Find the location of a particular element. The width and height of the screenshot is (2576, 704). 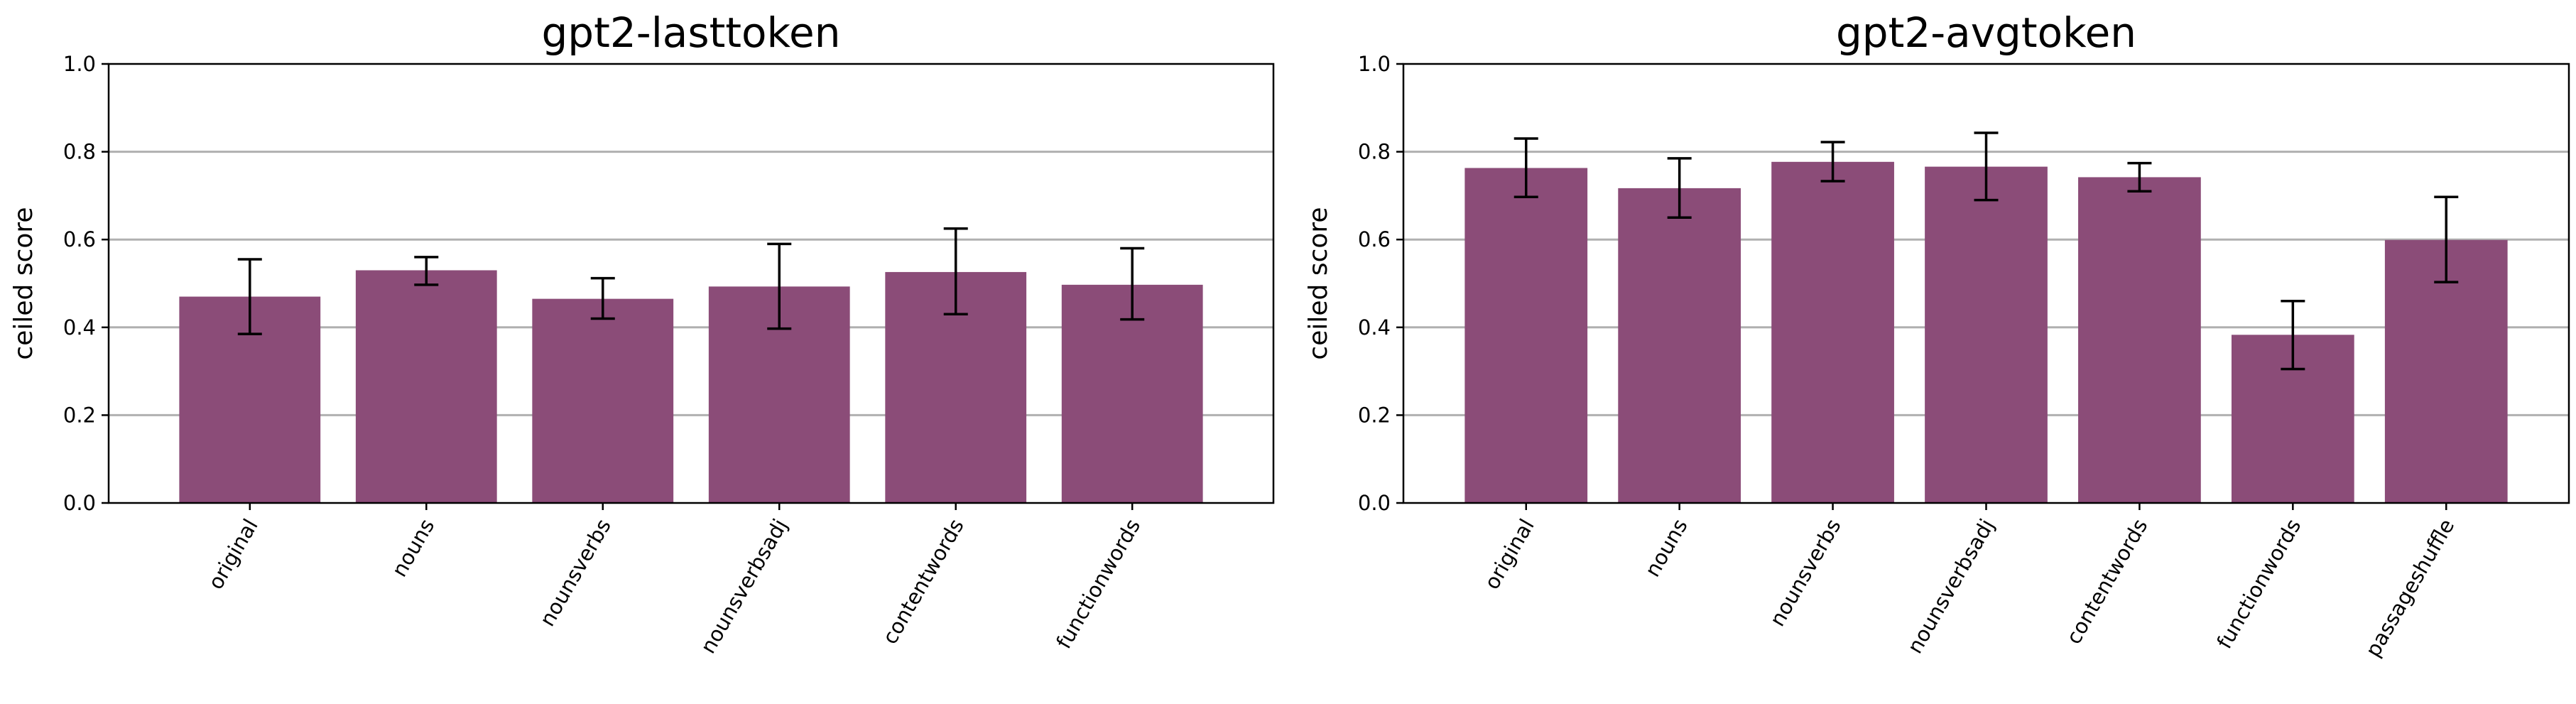

bar-original is located at coordinates (1526, 335).